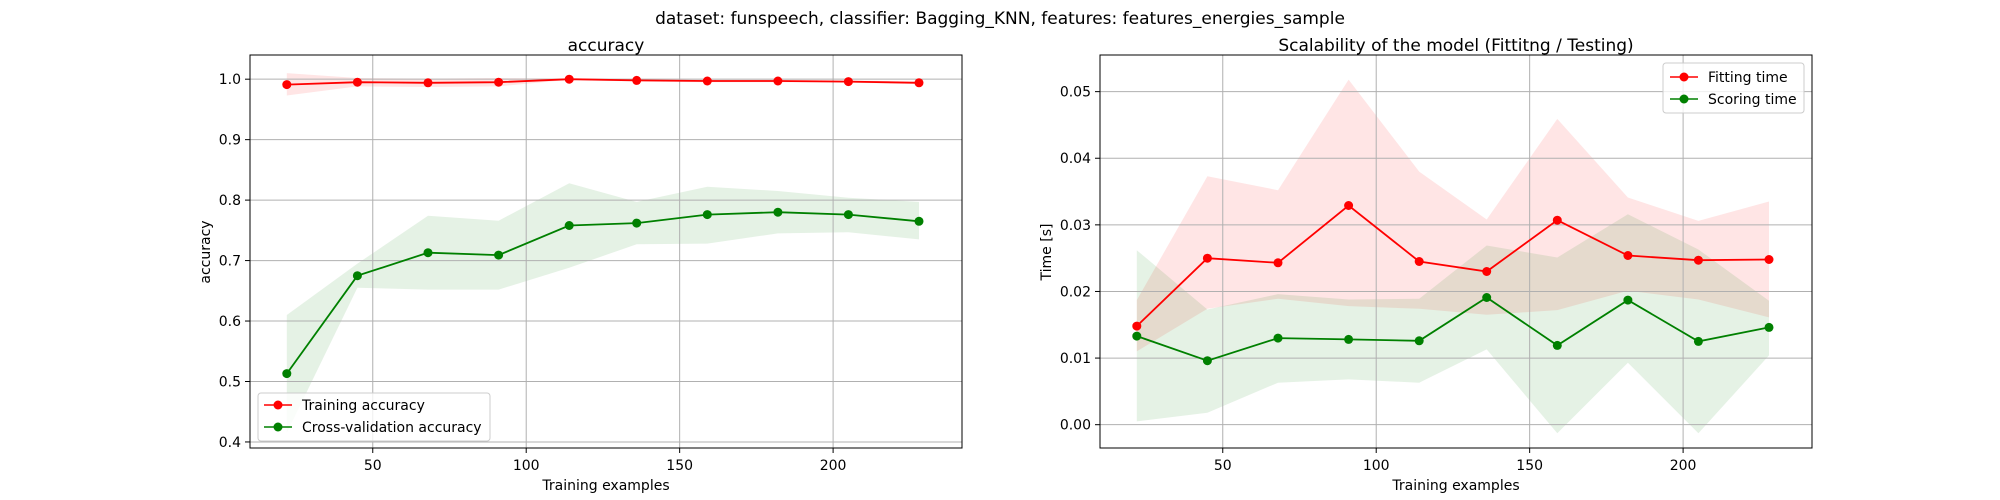 Image resolution: width=2000 pixels, height=500 pixels. I want to click on legend-marker-training-accuracy, so click(278, 405).